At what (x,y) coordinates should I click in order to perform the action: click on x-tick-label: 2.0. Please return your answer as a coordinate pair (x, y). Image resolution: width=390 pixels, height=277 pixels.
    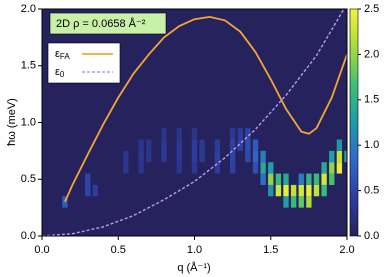
    Looking at the image, I should click on (346, 250).